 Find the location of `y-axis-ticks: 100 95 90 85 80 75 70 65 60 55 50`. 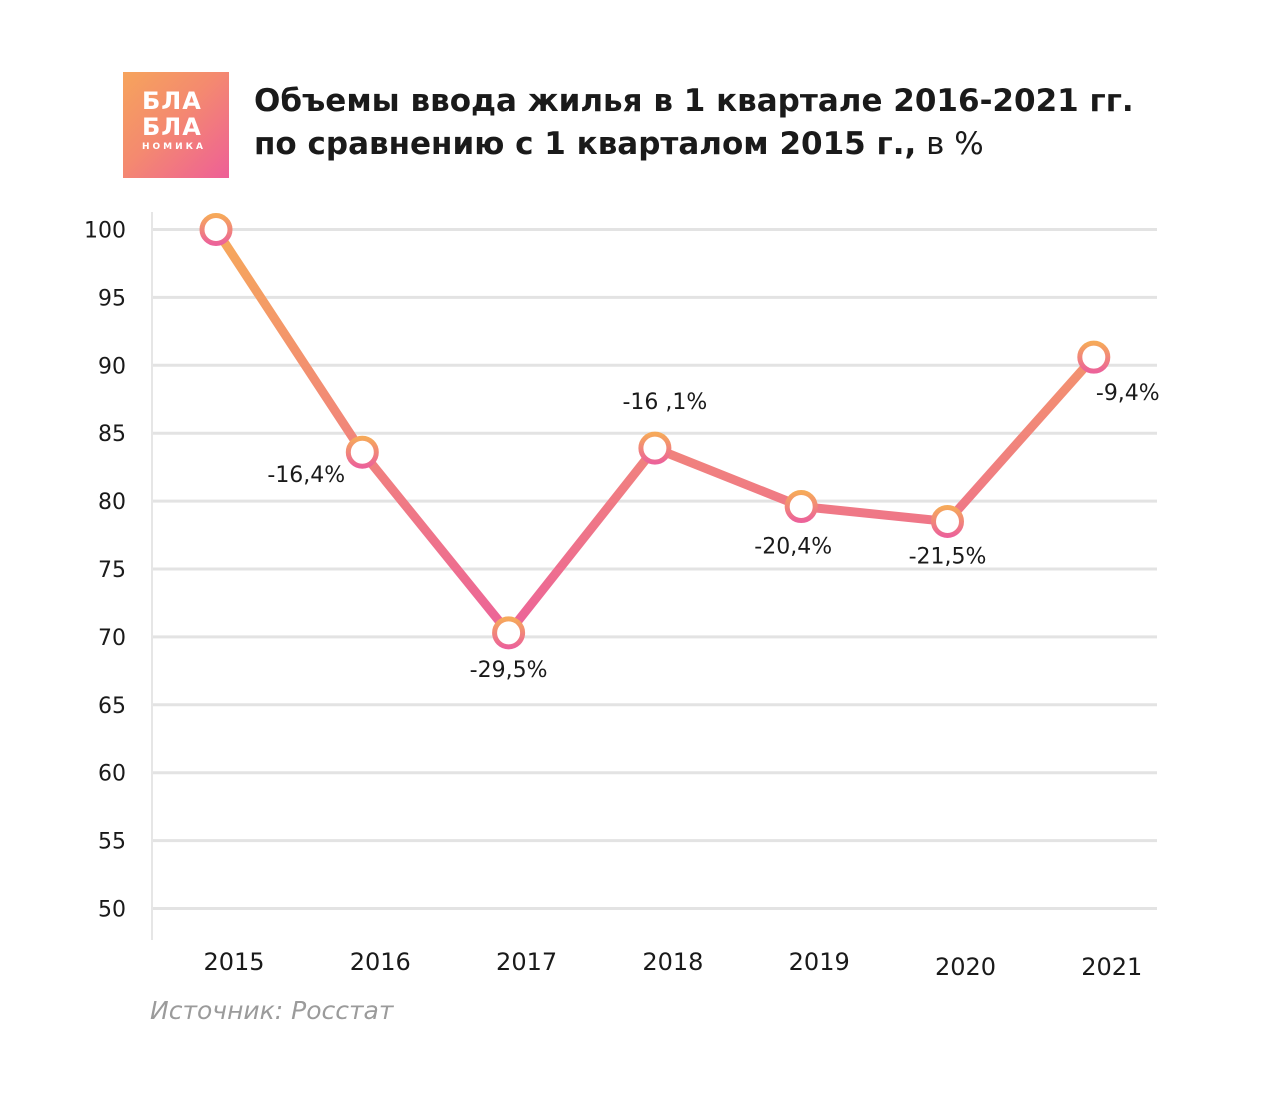

y-axis-ticks: 100 95 90 85 80 75 70 65 60 55 50 is located at coordinates (105, 571).